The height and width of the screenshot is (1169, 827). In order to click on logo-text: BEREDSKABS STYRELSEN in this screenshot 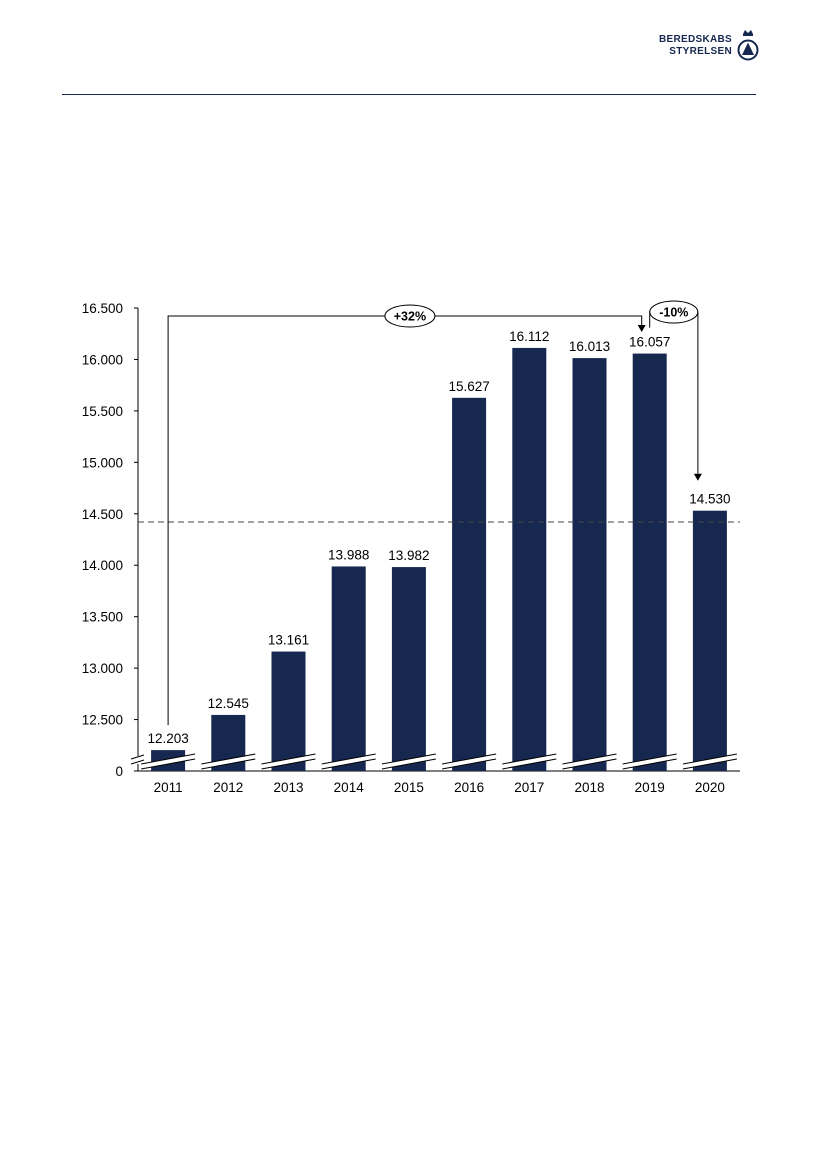, I will do `click(695, 46)`.